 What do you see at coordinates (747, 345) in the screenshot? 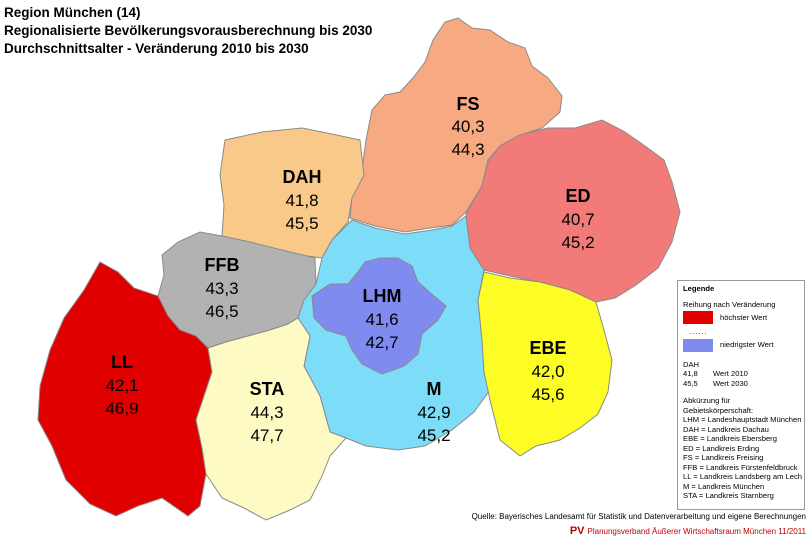
I see `legend-lowest-label: niedrigster Wert` at bounding box center [747, 345].